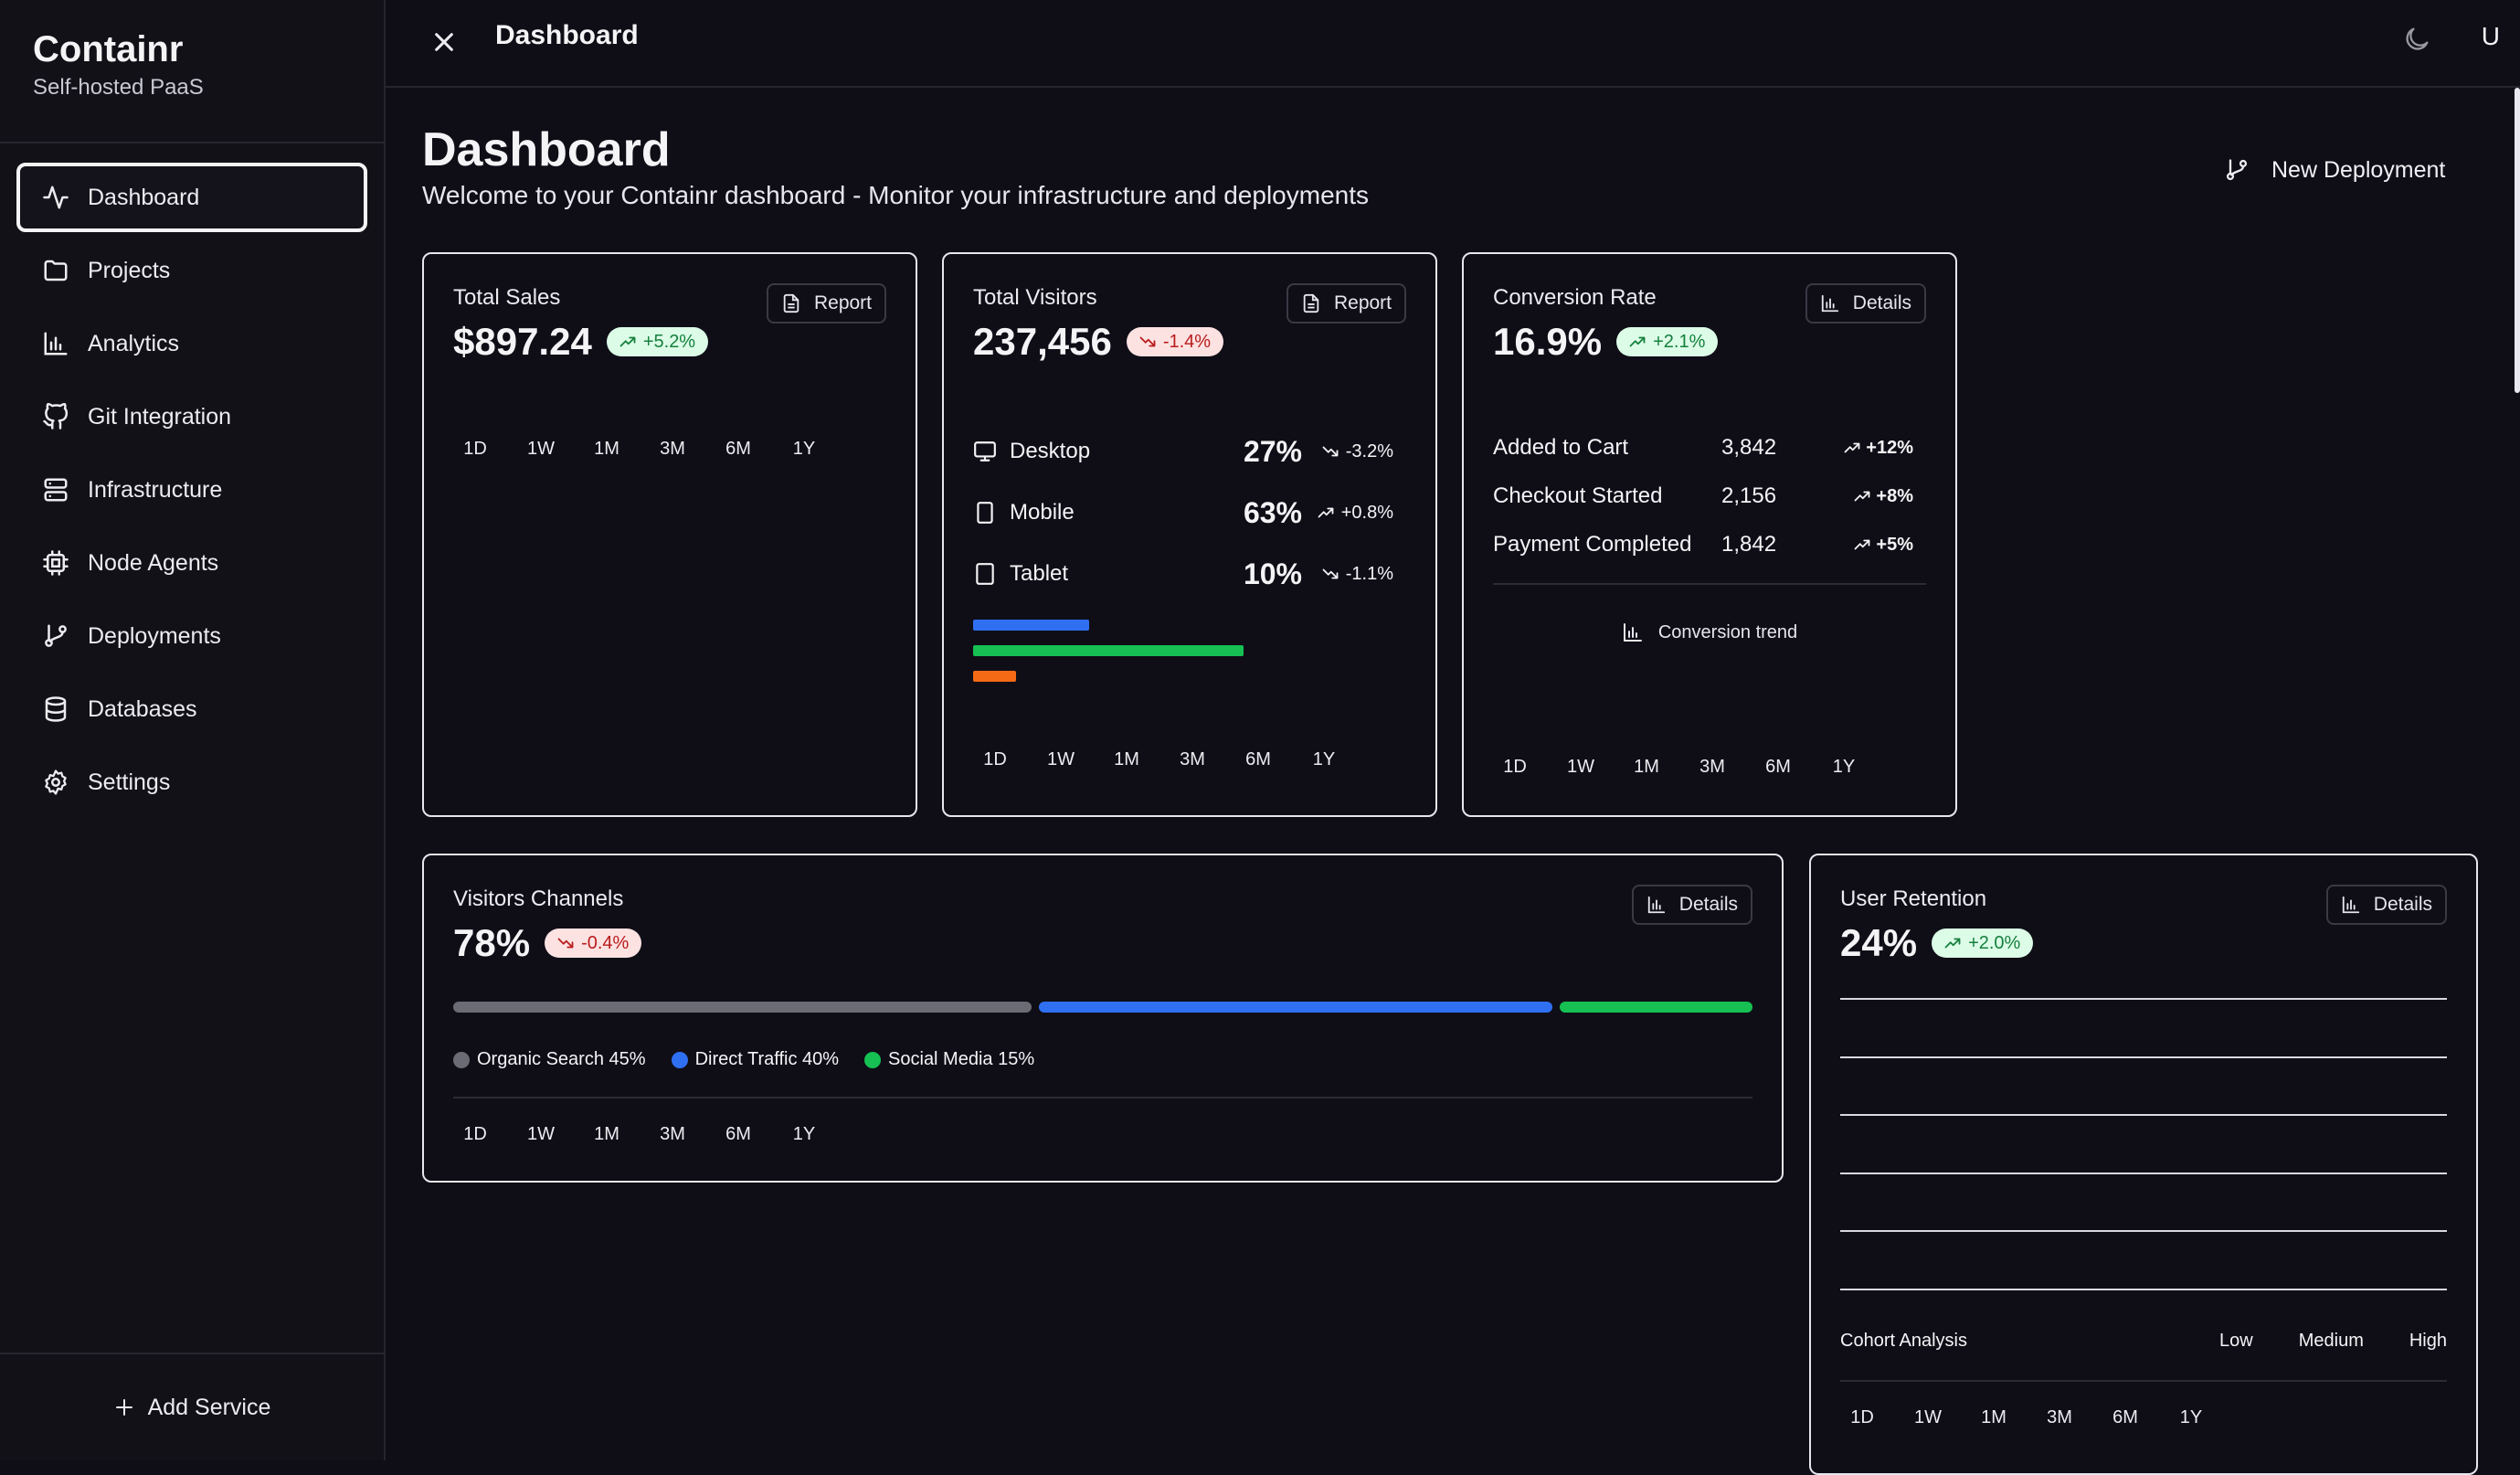 The height and width of the screenshot is (1475, 2520). I want to click on moon-icon, so click(2417, 40).